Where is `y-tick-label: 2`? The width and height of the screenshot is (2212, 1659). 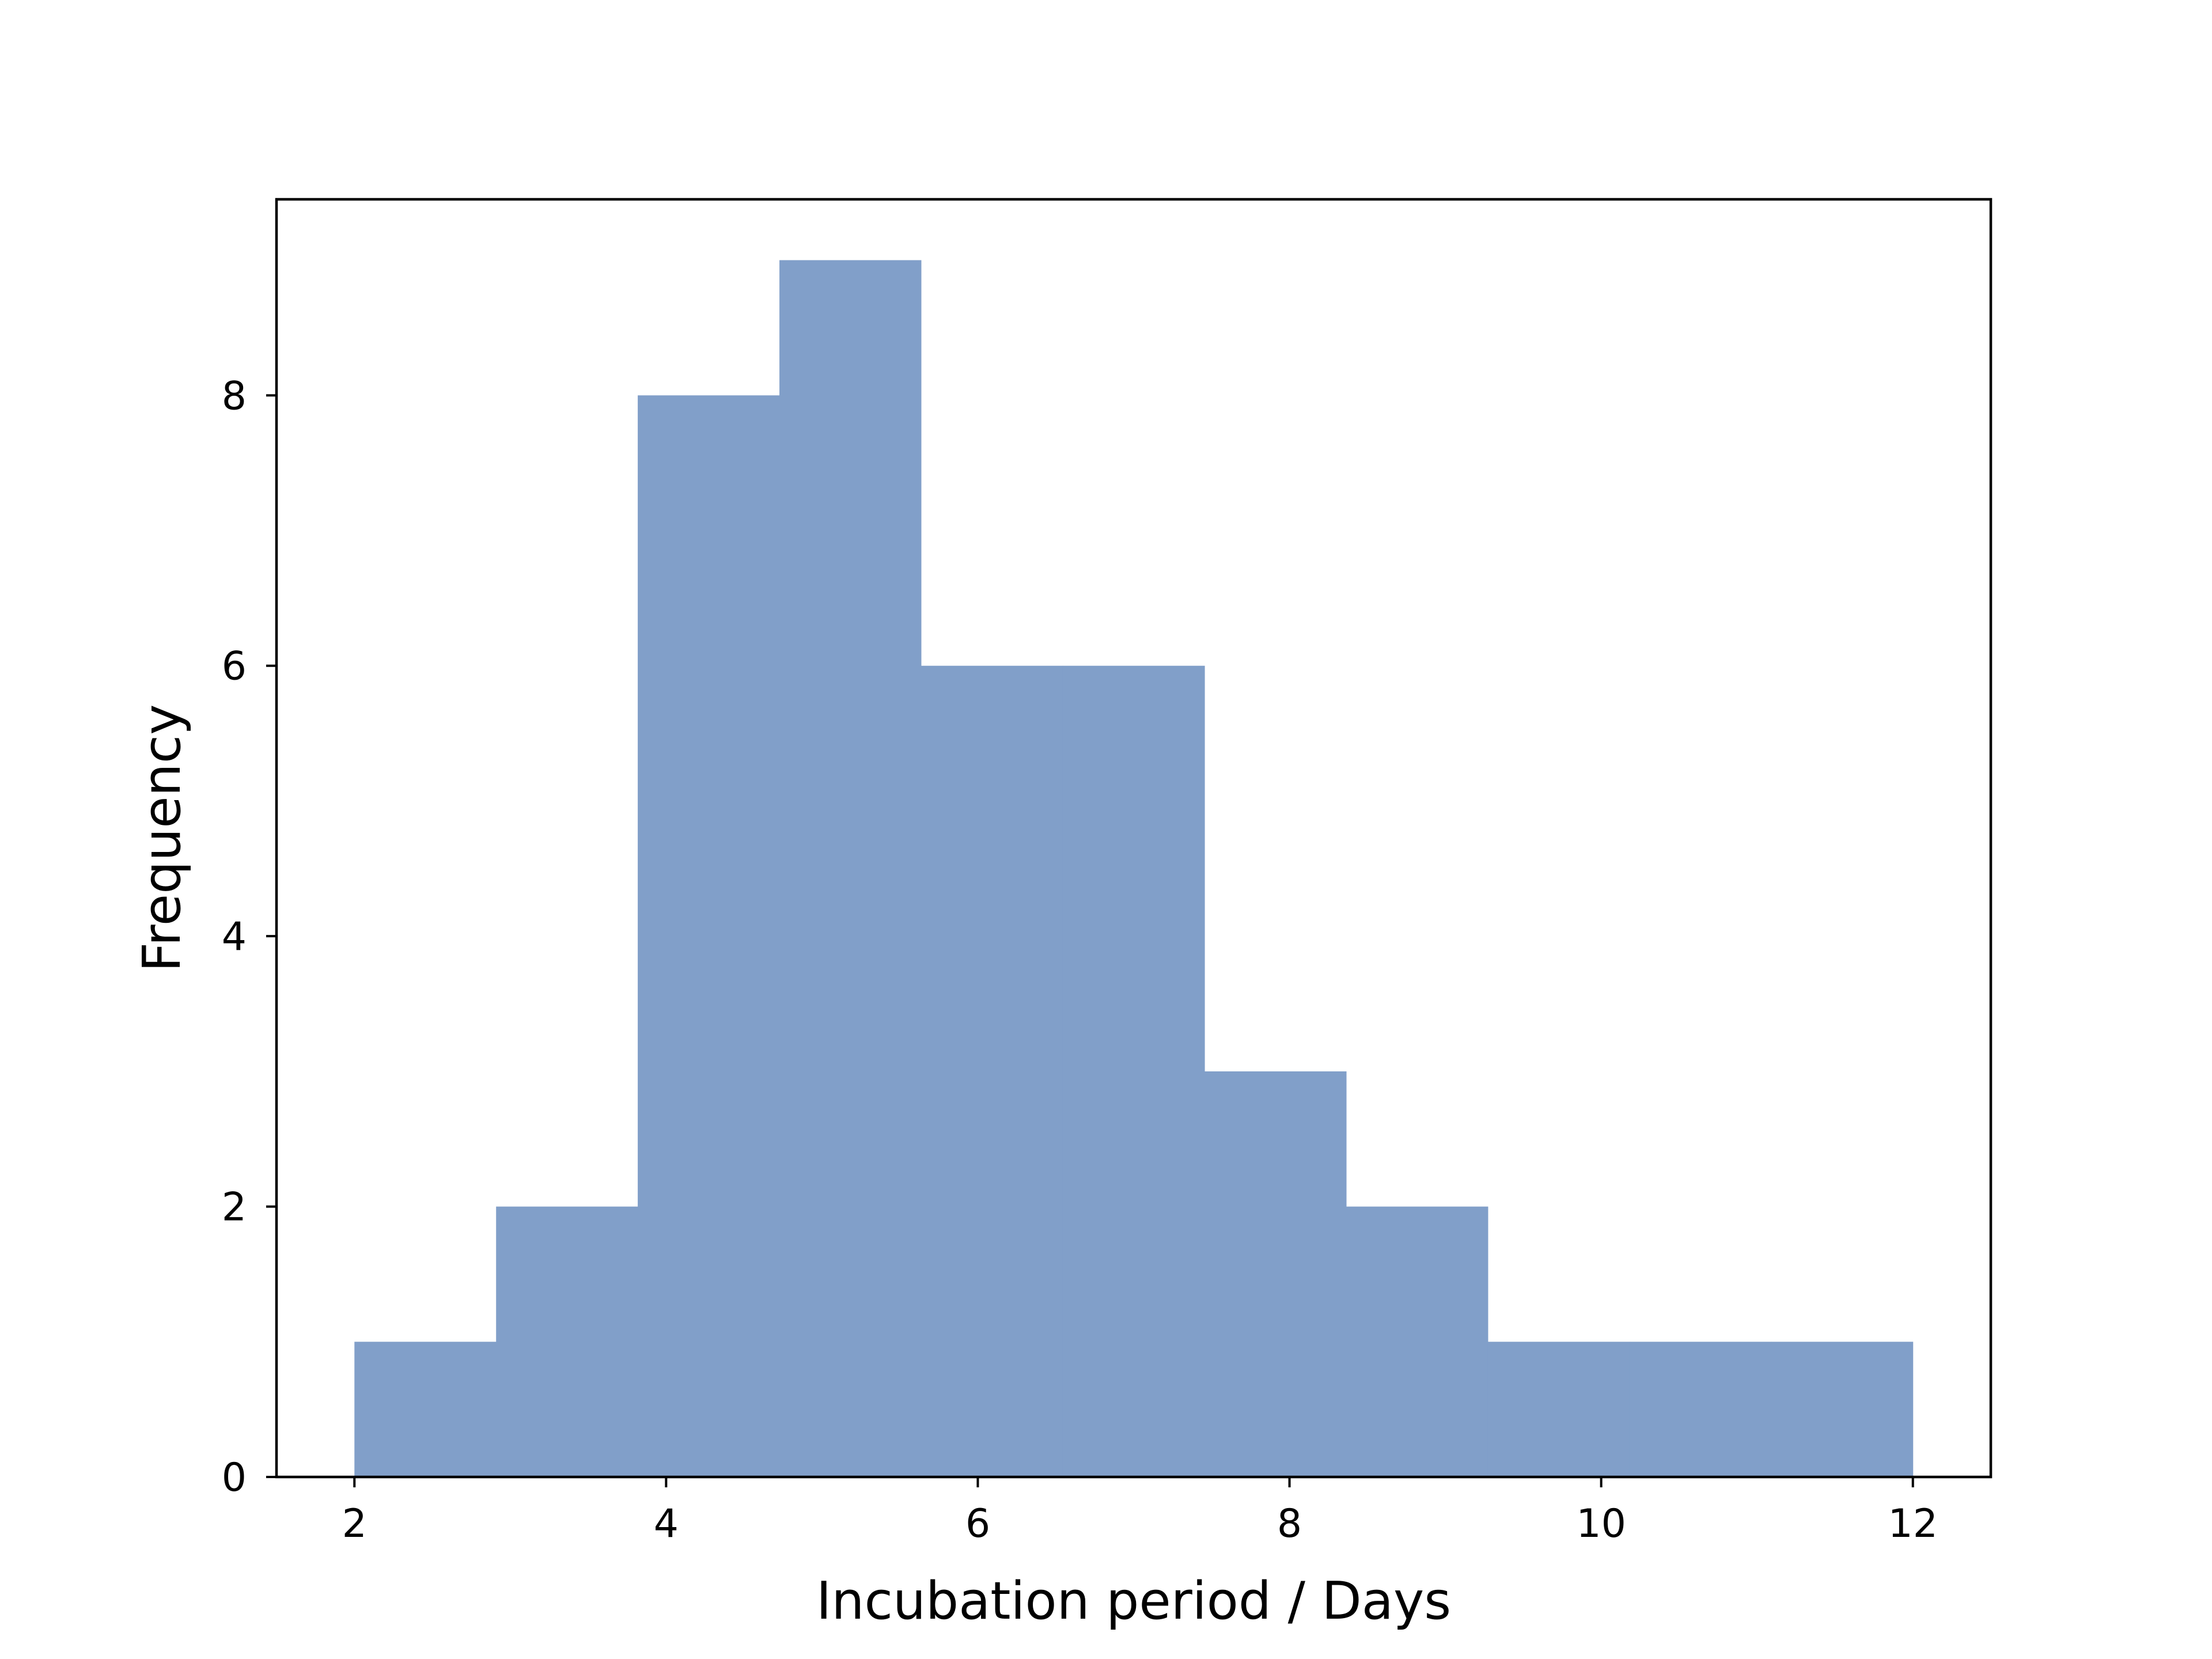 y-tick-label: 2 is located at coordinates (234, 1207).